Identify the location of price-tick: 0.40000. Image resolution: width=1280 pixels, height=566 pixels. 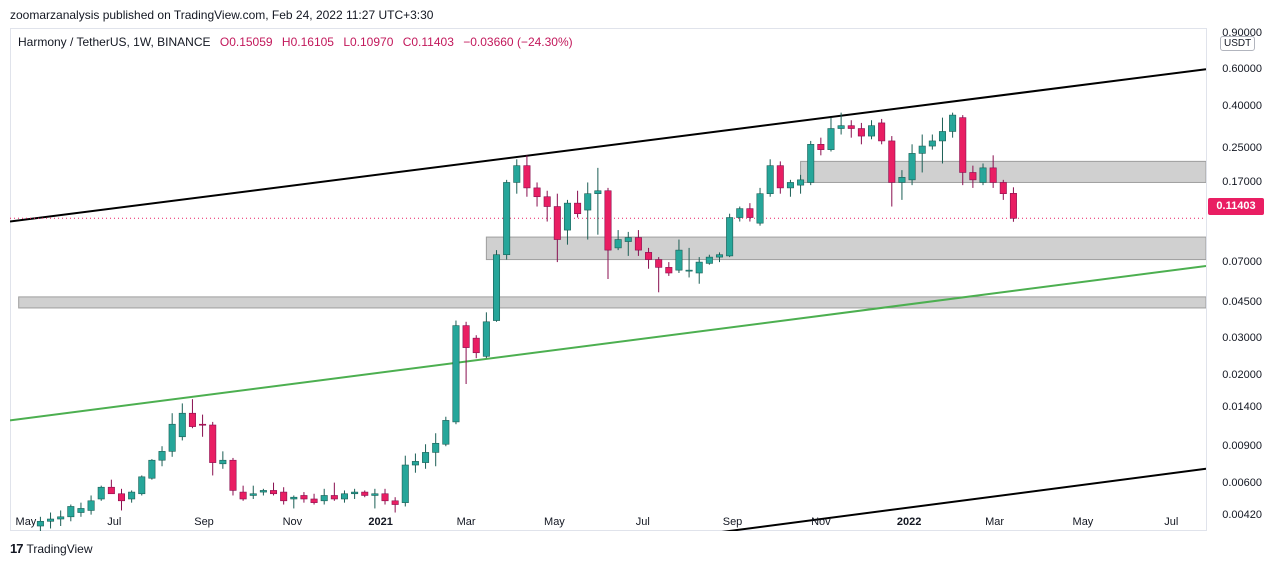
(1242, 105).